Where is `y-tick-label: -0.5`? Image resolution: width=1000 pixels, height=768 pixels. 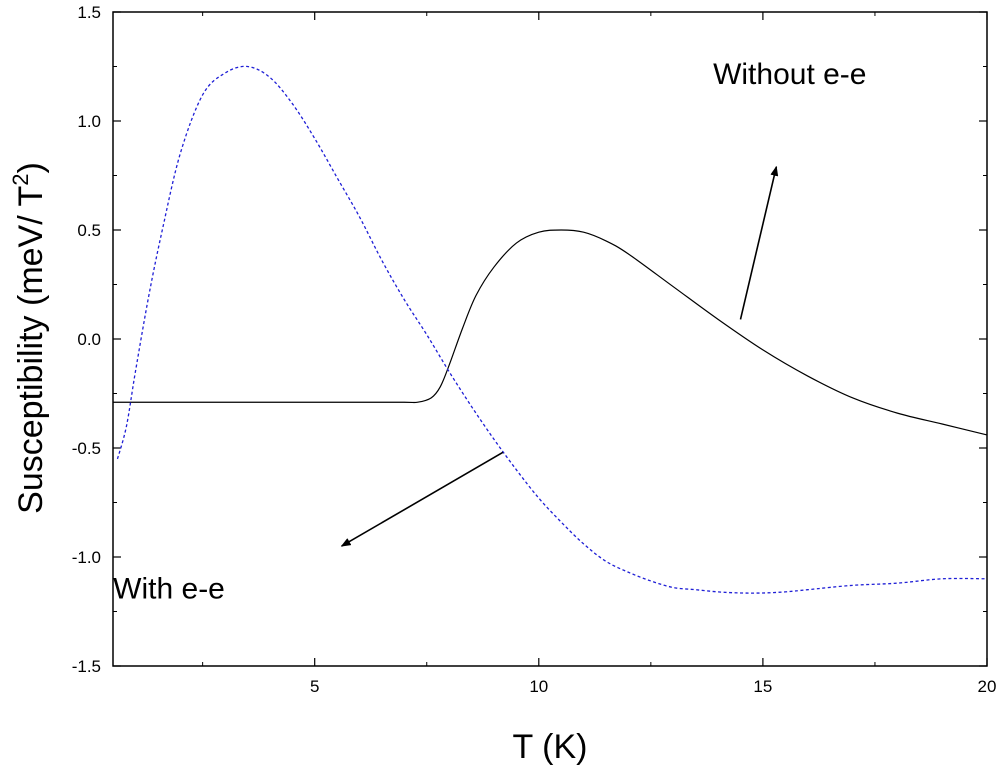
y-tick-label: -0.5 is located at coordinates (86, 448).